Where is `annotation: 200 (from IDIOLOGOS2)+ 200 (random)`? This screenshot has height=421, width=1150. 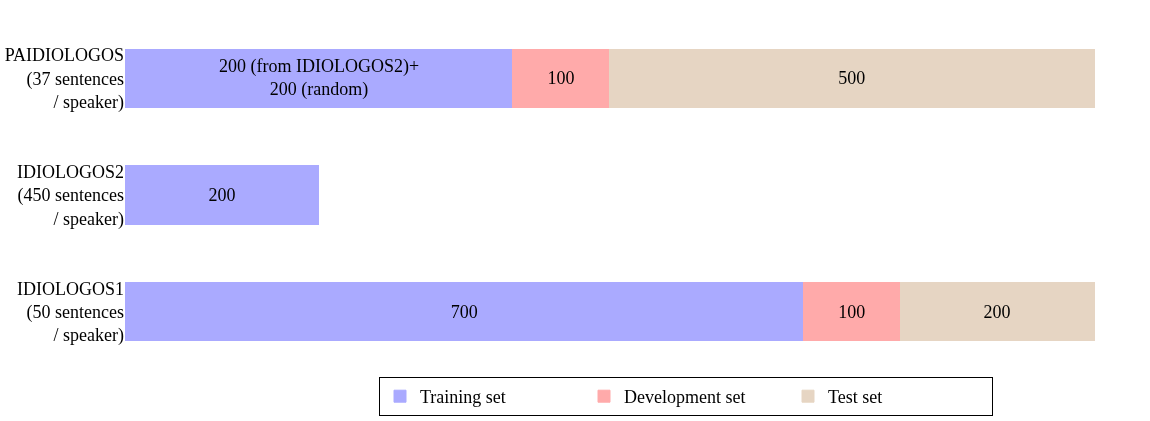 annotation: 200 (from IDIOLOGOS2)+ 200 (random) is located at coordinates (319, 78).